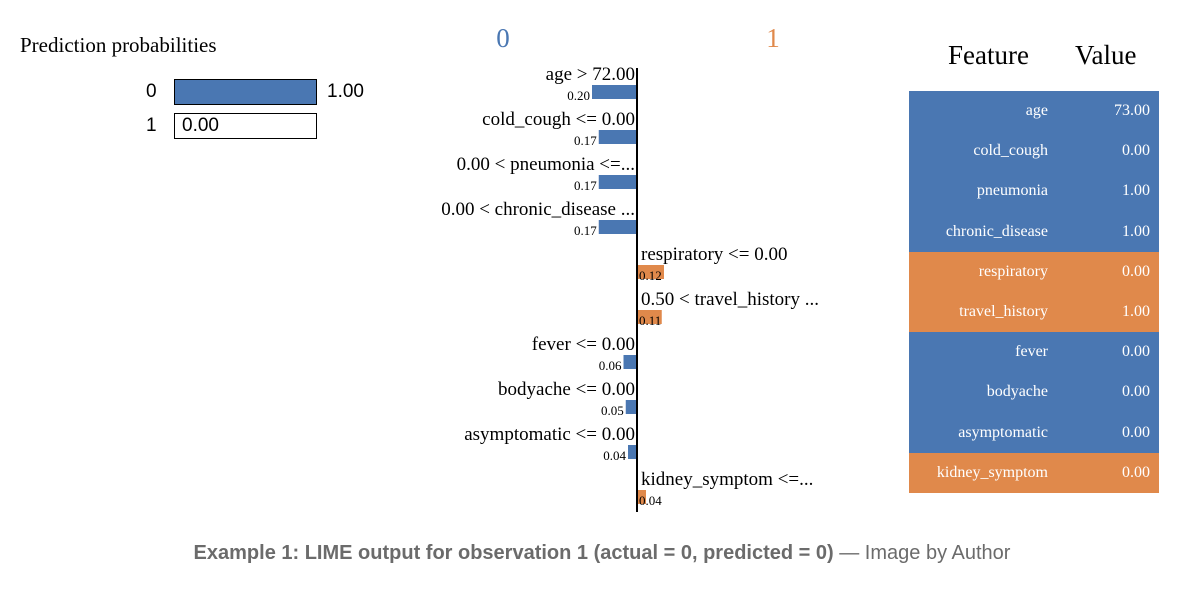 This screenshot has height=592, width=1204. I want to click on feature-name: cold_cough, so click(1010, 151).